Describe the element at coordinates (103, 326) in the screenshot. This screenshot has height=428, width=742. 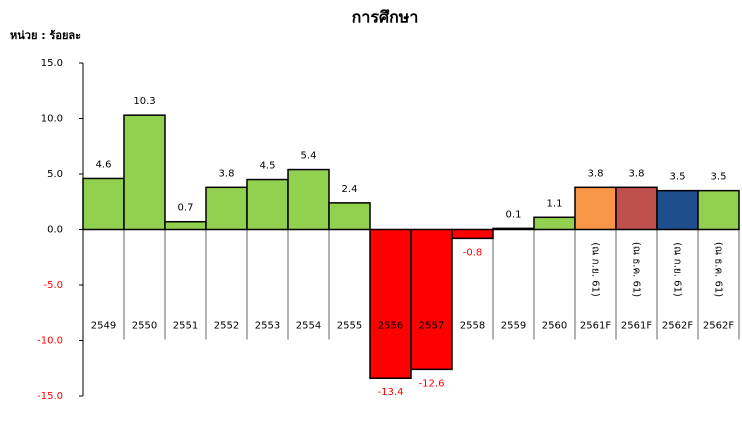
I see `x-tick-label: 2549` at that location.